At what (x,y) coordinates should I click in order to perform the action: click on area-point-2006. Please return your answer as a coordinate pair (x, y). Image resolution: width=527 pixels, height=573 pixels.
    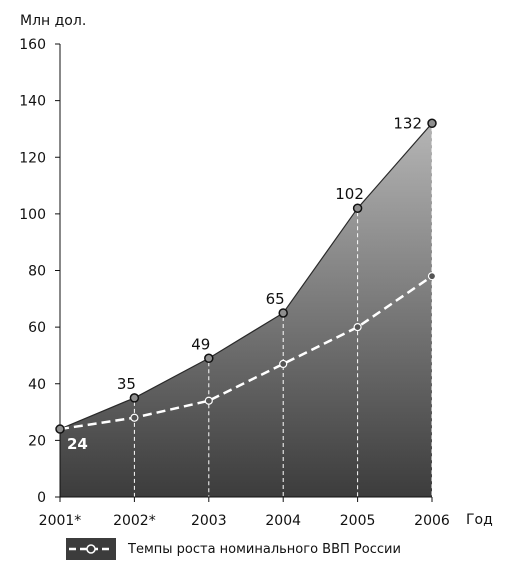
    Looking at the image, I should click on (432, 123).